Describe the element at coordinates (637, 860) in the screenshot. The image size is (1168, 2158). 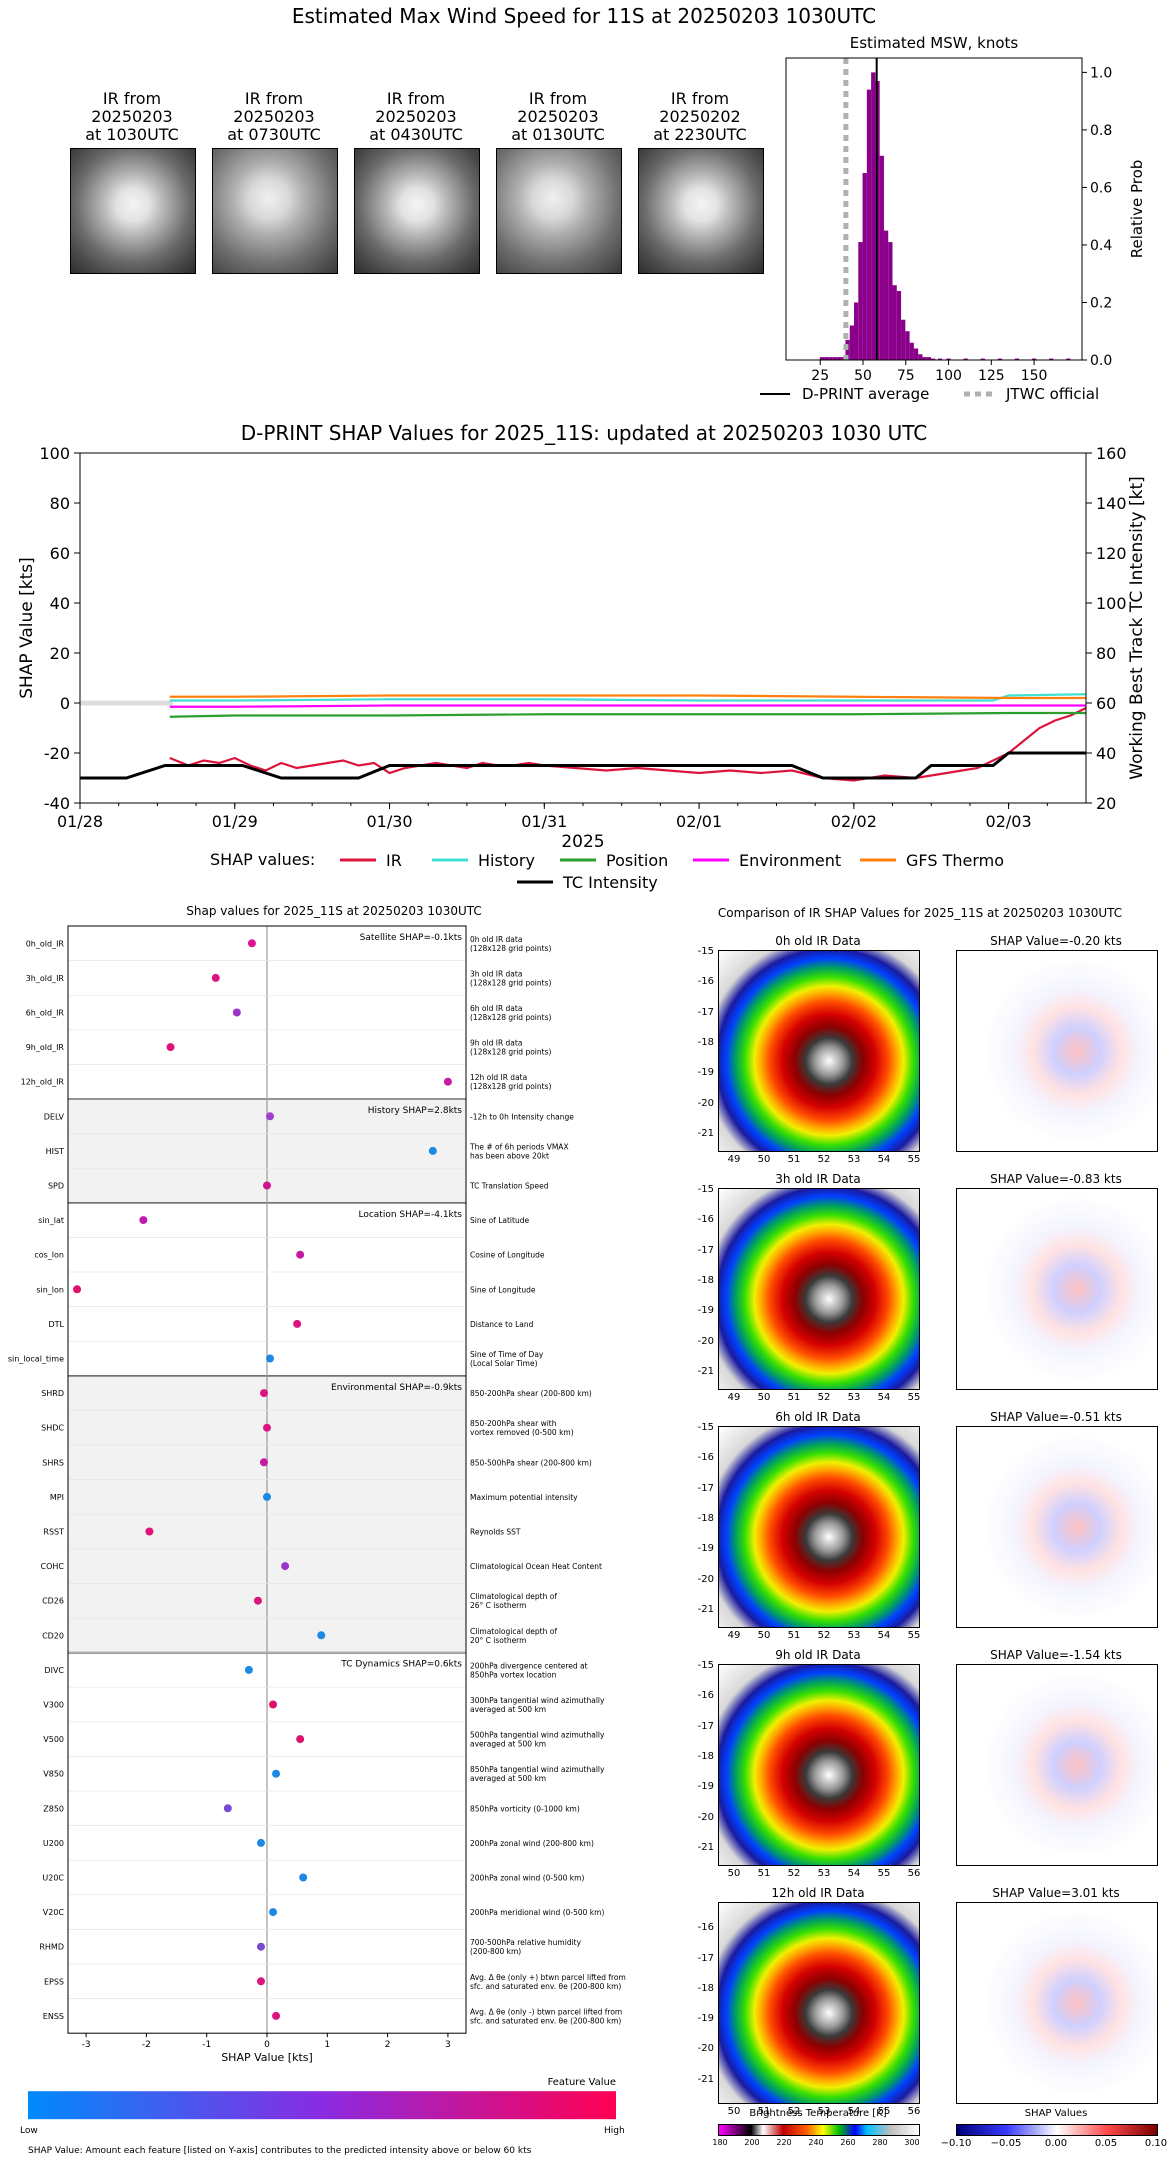
I see `legend-label: Position` at that location.